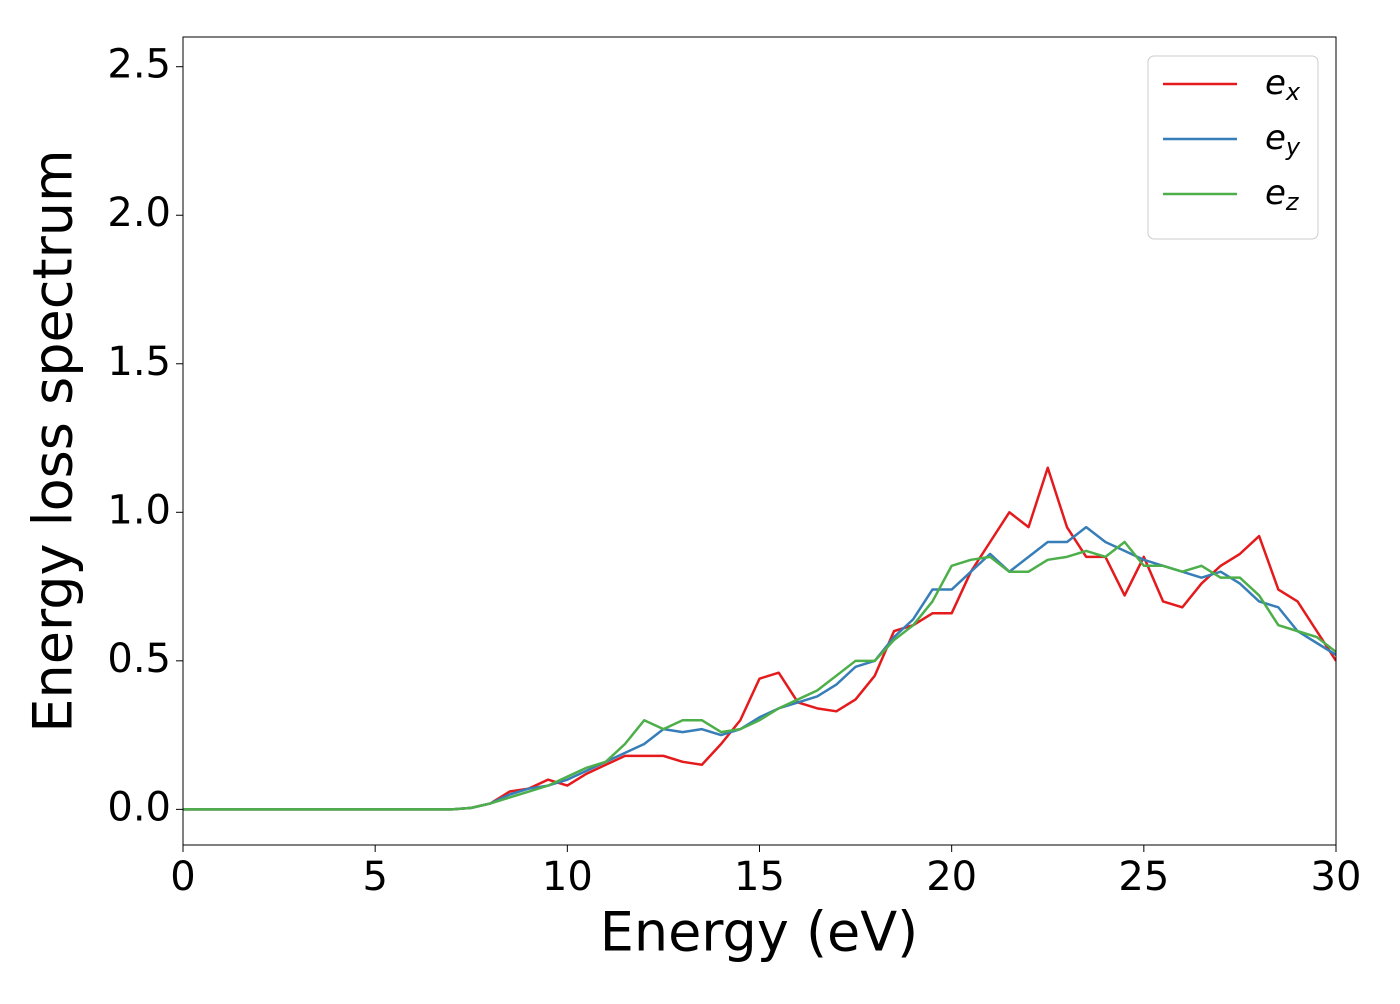 This screenshot has width=1400, height=1004. Describe the element at coordinates (374, 877) in the screenshot. I see `x-tick-label: 5` at that location.